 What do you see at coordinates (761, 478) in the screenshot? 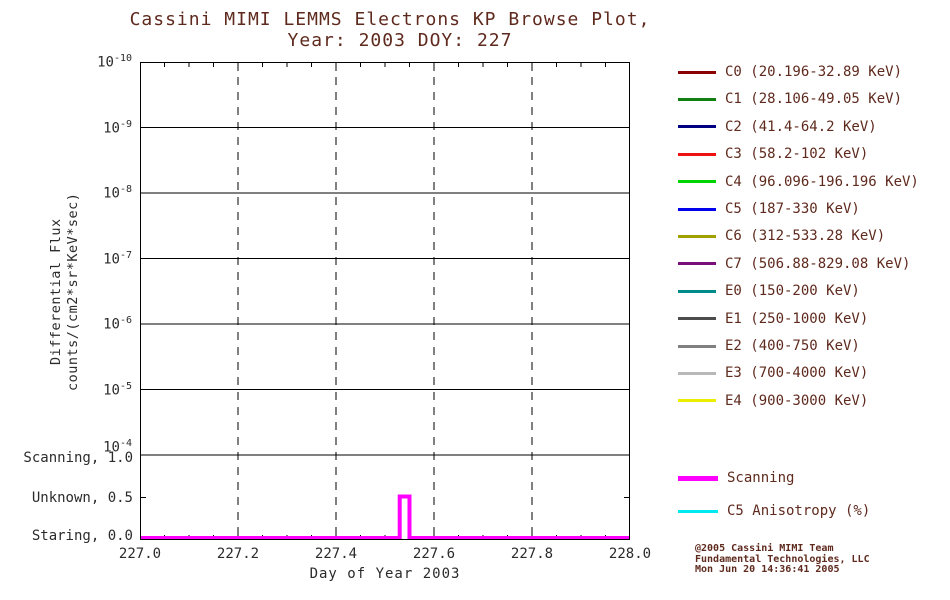
I see `legend-scanning-label: Scanning` at bounding box center [761, 478].